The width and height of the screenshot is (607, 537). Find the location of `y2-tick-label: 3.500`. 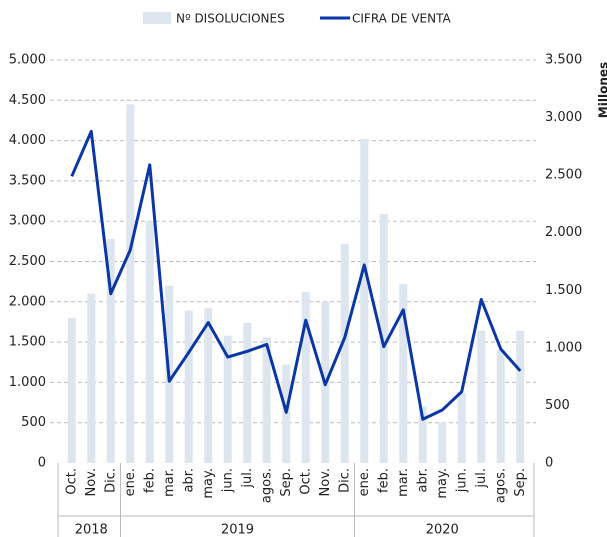

y2-tick-label: 3.500 is located at coordinates (563, 60).